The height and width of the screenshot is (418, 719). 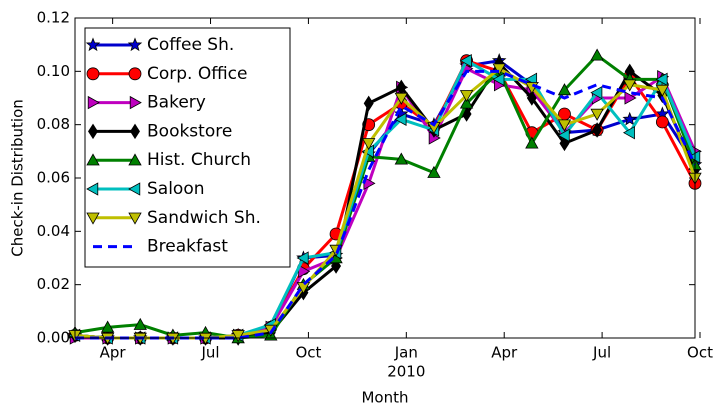 I want to click on y-tick-label: 0.02, so click(x=53, y=284).